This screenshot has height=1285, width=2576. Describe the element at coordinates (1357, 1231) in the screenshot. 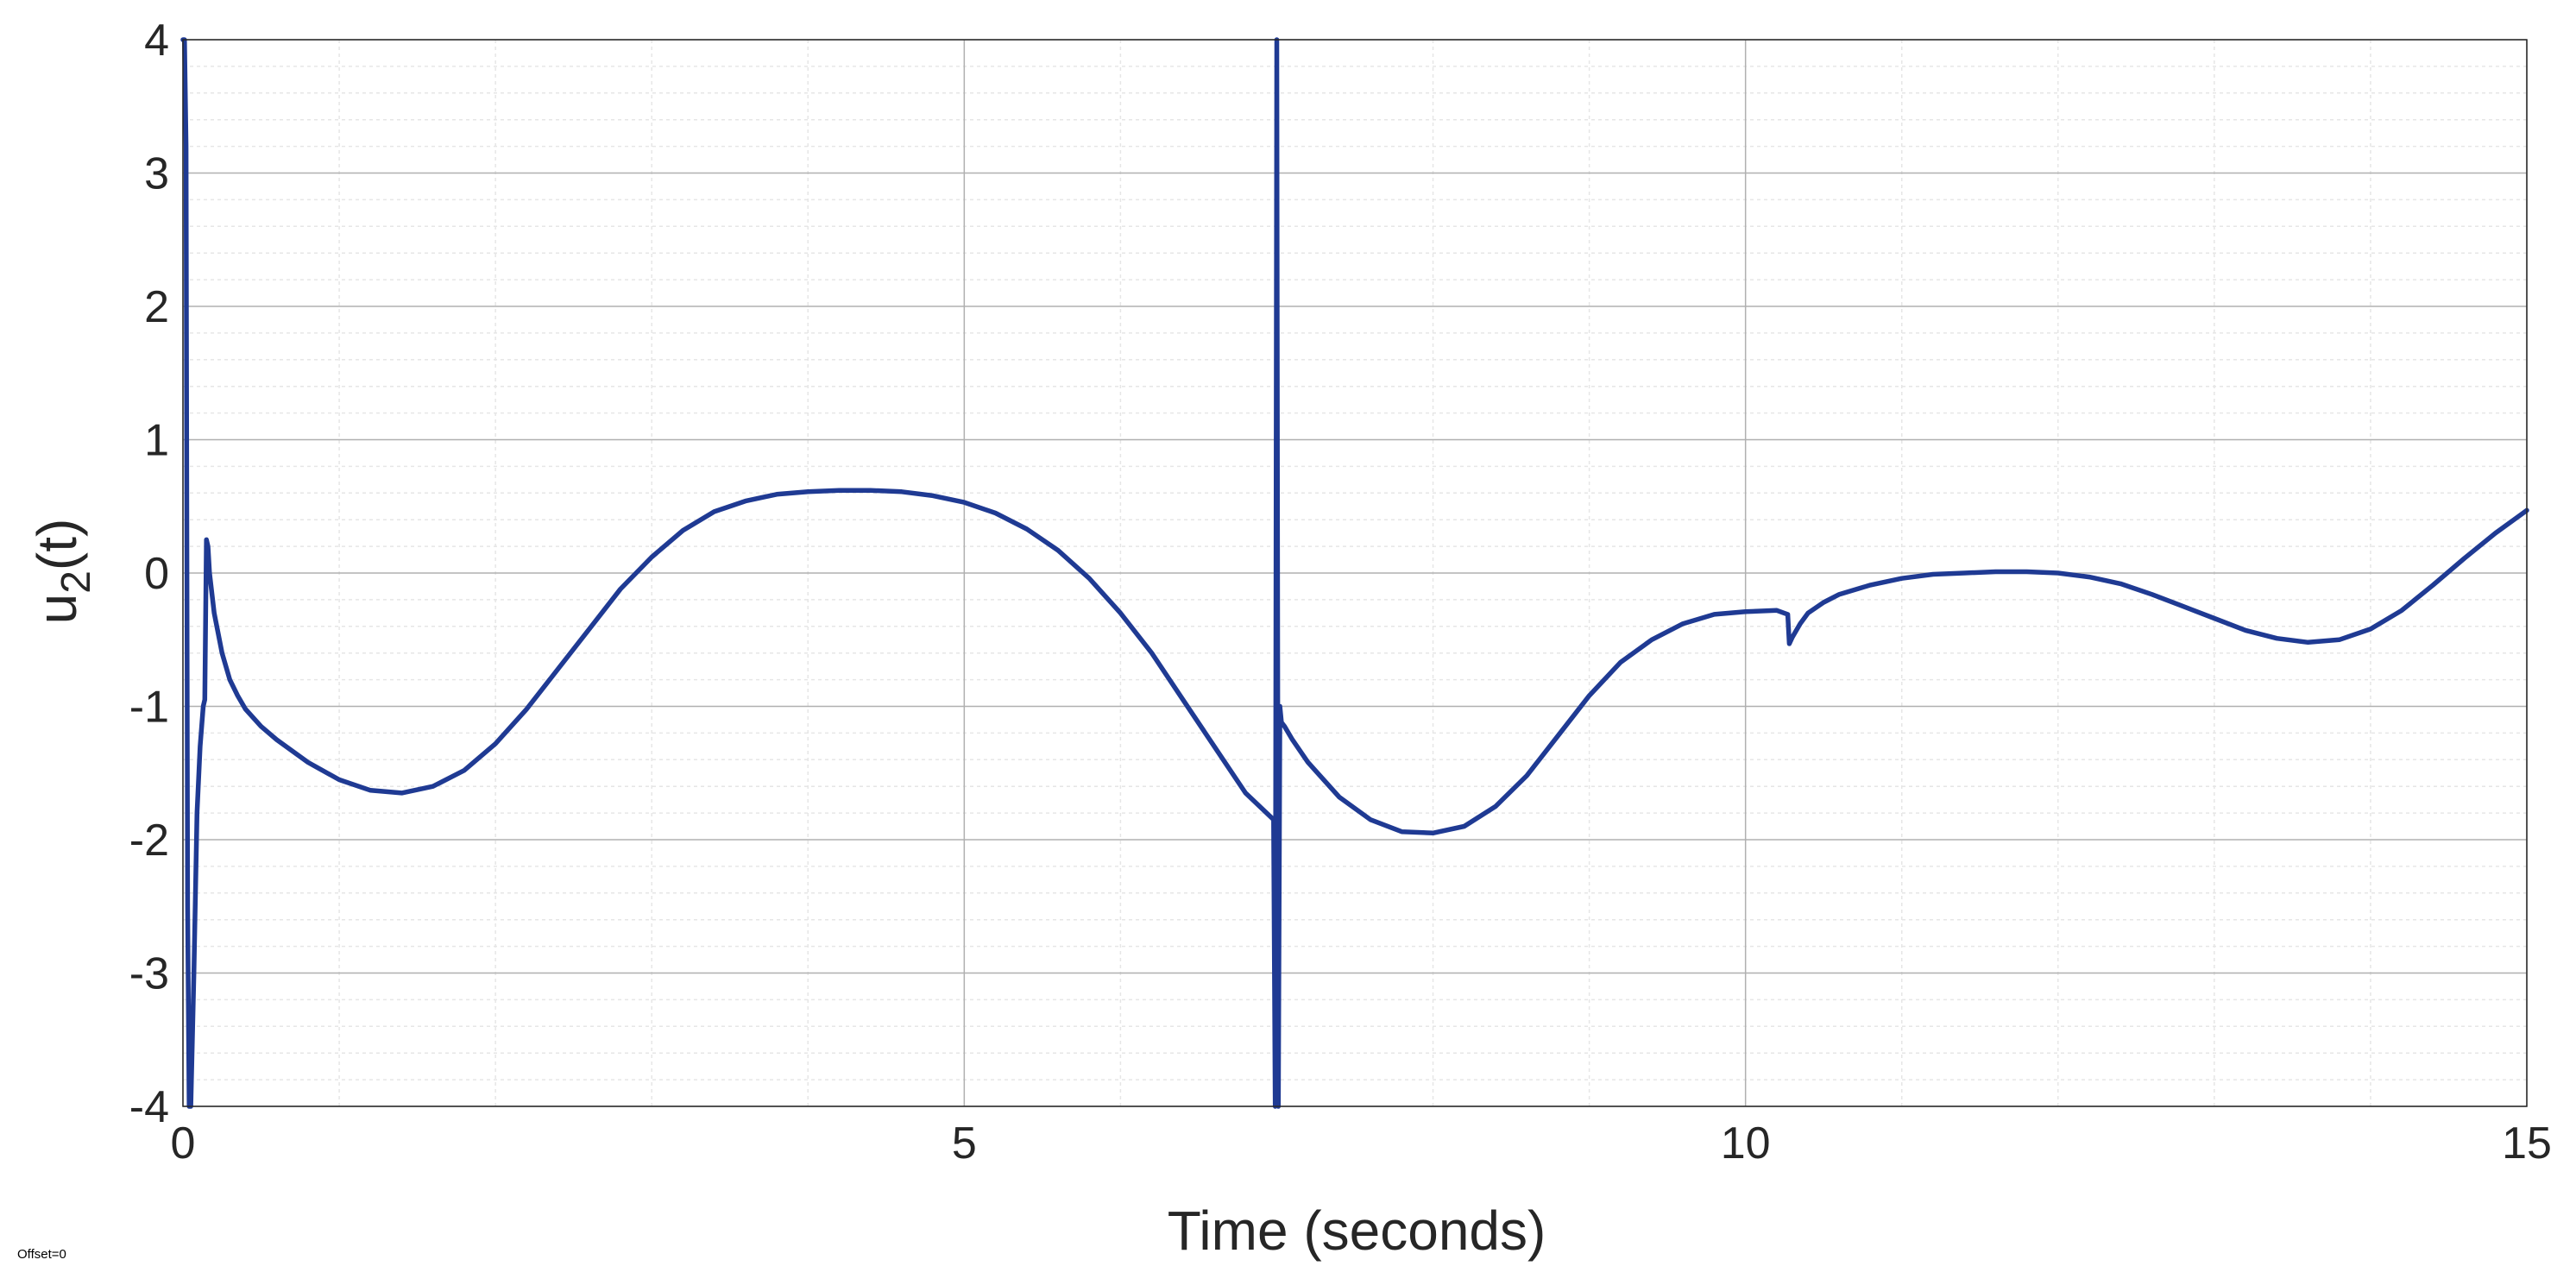

I see `x-axis-label: Time (seconds)` at that location.